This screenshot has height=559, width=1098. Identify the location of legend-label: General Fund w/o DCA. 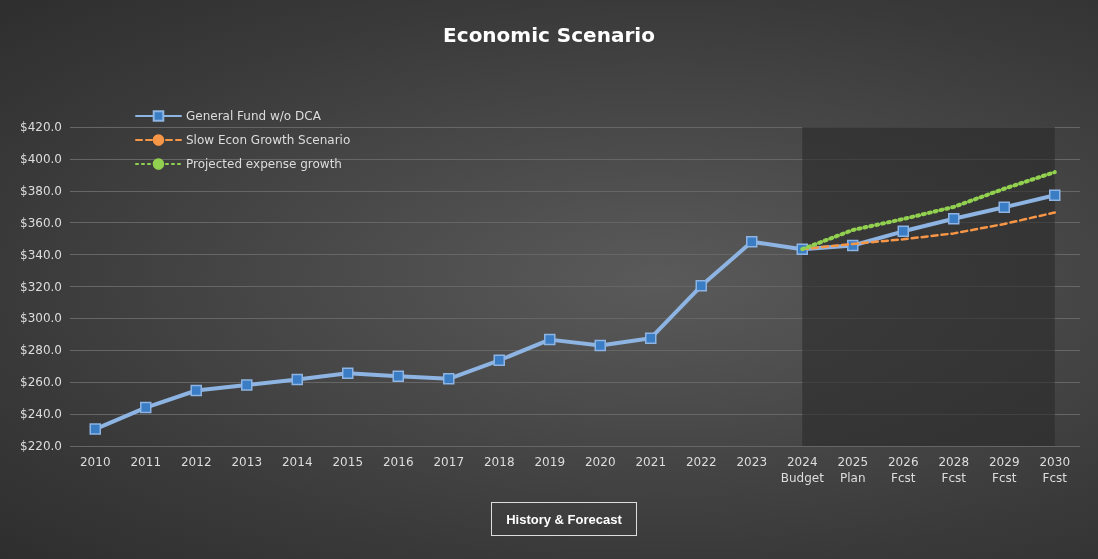
(254, 116).